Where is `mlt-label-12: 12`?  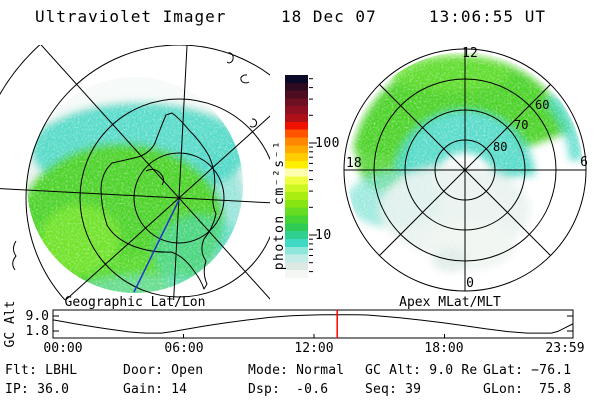
mlt-label-12: 12 is located at coordinates (470, 53).